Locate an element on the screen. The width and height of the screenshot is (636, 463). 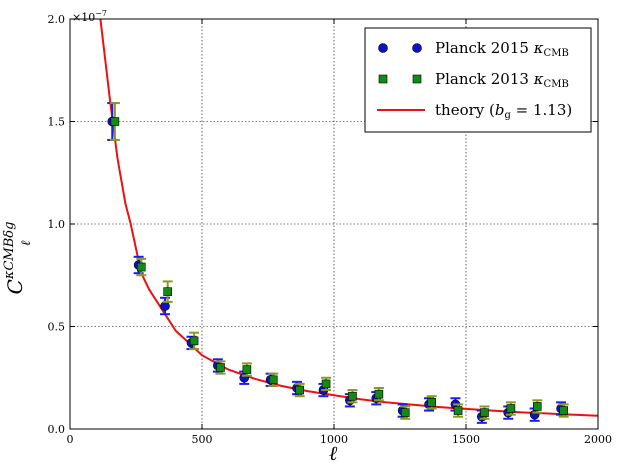
y-axis-label-subscript: ℓ is located at coordinates (26, 243).